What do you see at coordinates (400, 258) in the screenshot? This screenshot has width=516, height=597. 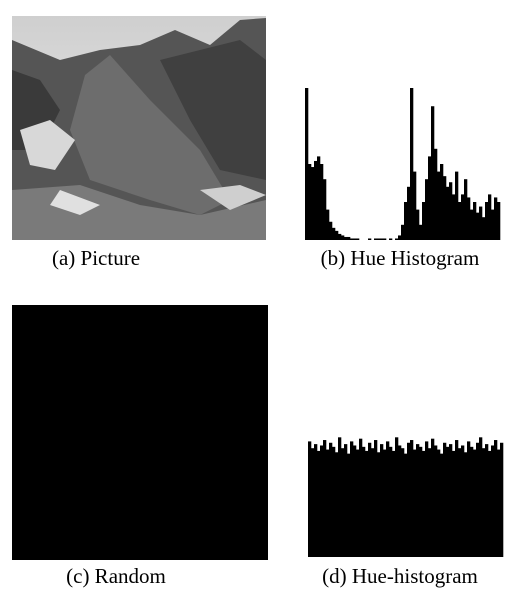 I see `caption: (b) Hue Histogram` at bounding box center [400, 258].